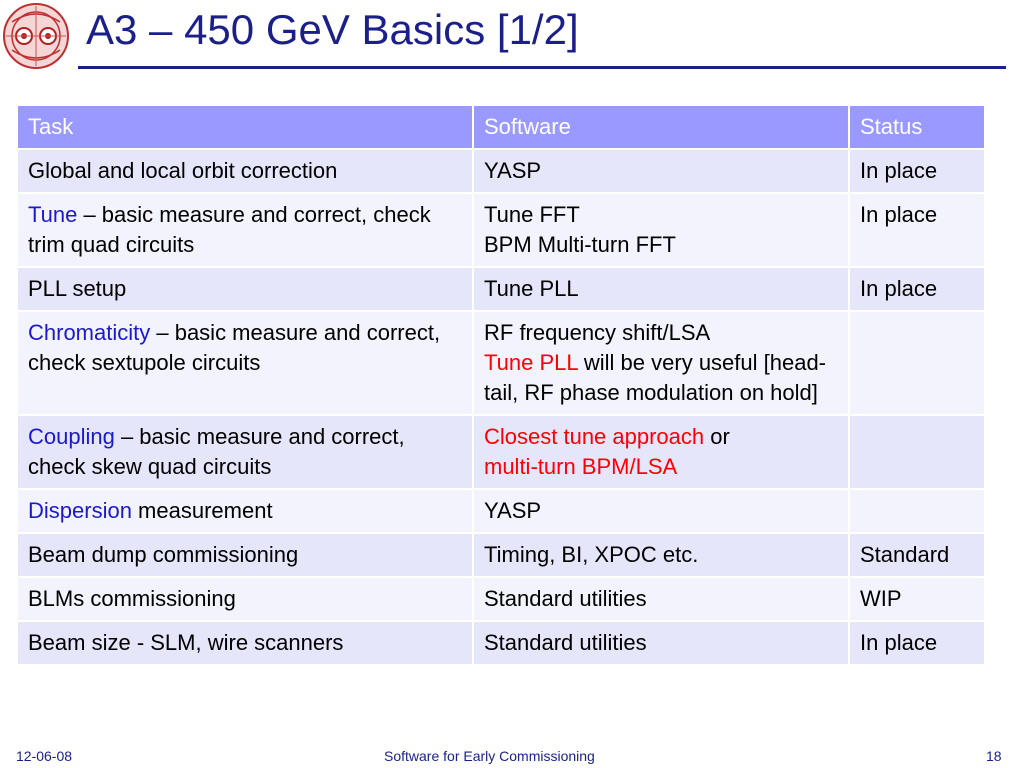 The height and width of the screenshot is (768, 1024). I want to click on title-underline, so click(542, 67).